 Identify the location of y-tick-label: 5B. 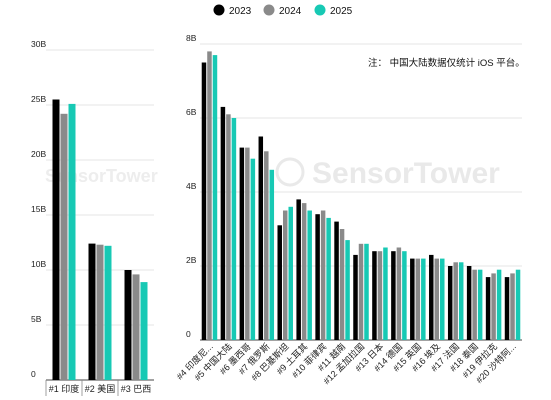
(36, 319).